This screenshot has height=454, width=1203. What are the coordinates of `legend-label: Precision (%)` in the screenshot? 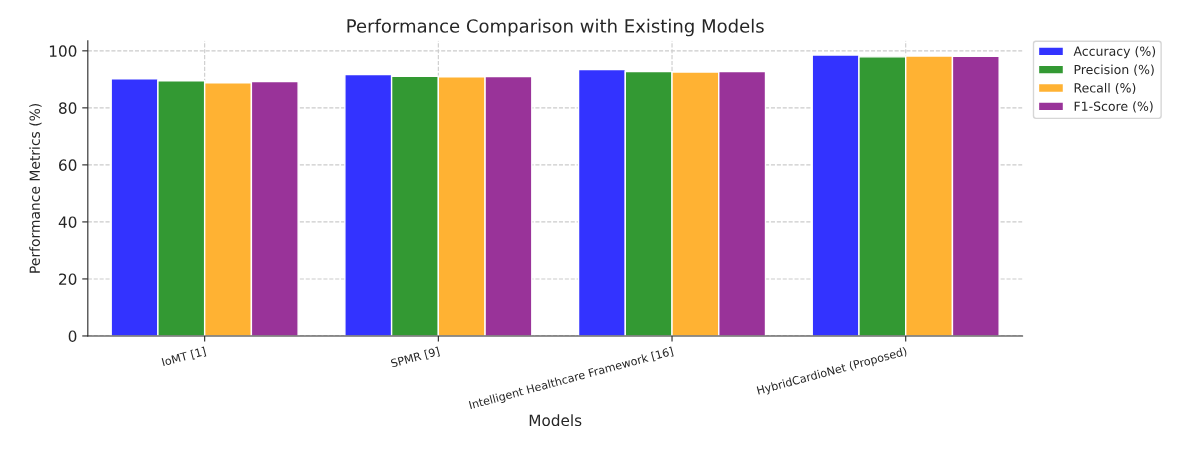 It's located at (1114, 70).